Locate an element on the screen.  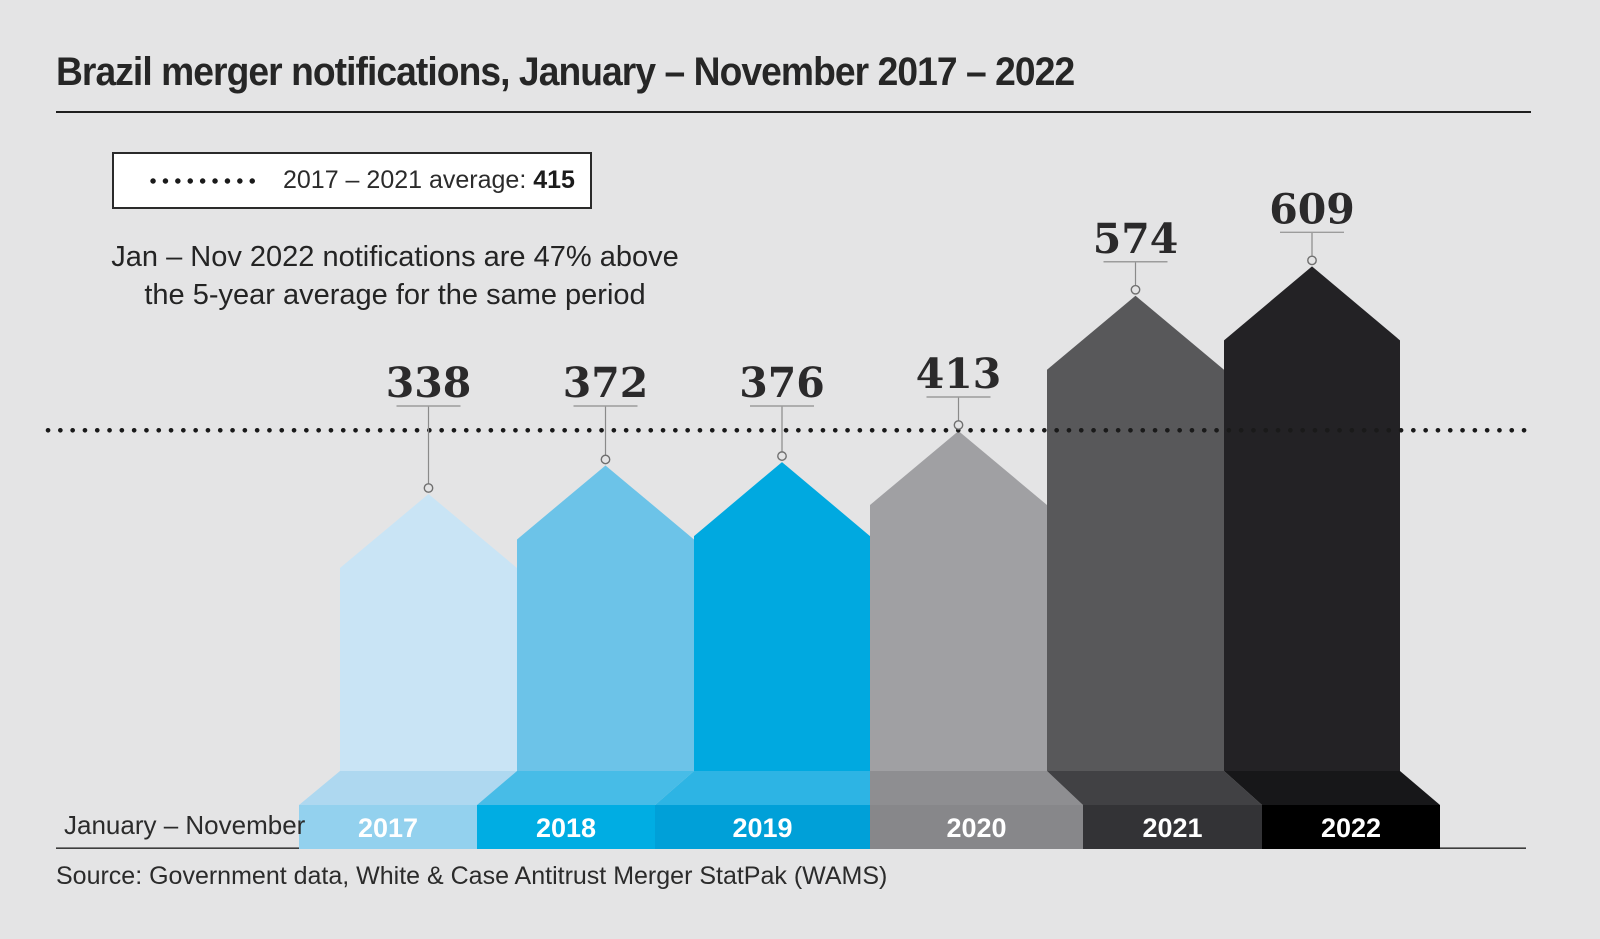
value-label-2021: 574 is located at coordinates (1136, 239).